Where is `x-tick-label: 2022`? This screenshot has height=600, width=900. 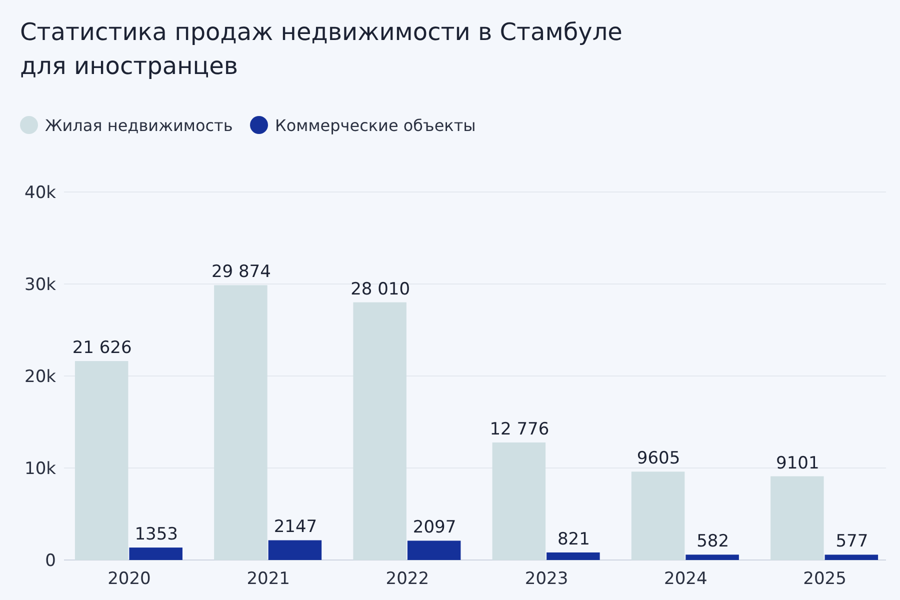
x-tick-label: 2022 is located at coordinates (408, 579).